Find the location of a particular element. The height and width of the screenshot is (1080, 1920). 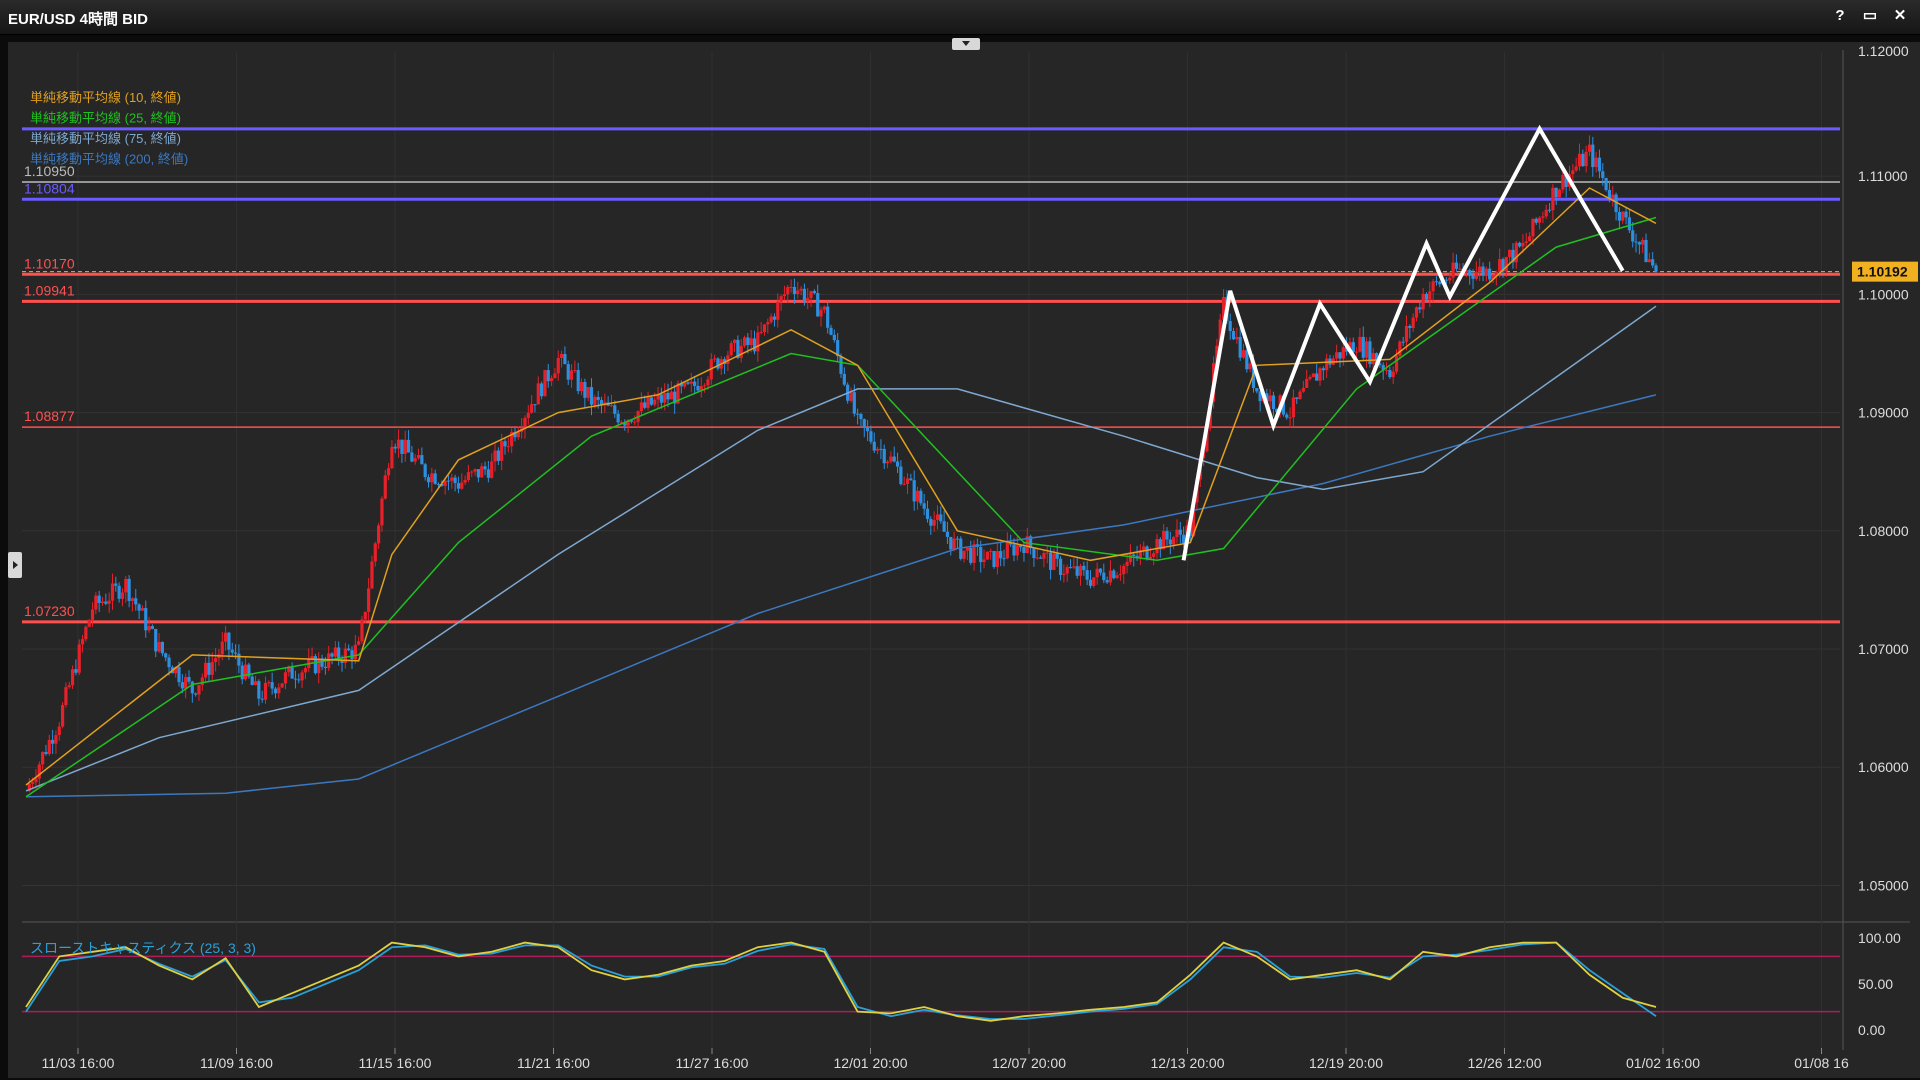

stoch-label: スローストキャスティクス (25, 3, 3) is located at coordinates (143, 948).